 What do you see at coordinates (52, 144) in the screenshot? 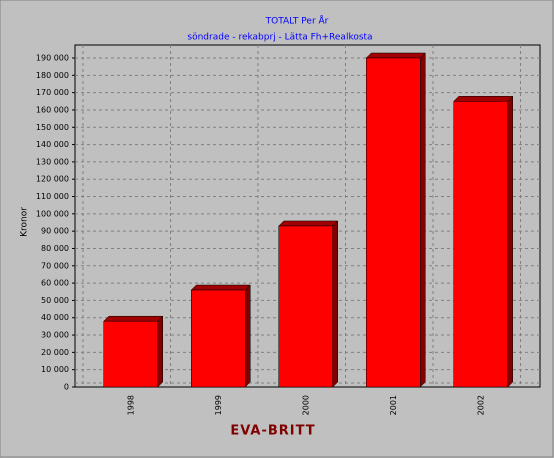
I see `y-tick-label: 140 000` at bounding box center [52, 144].